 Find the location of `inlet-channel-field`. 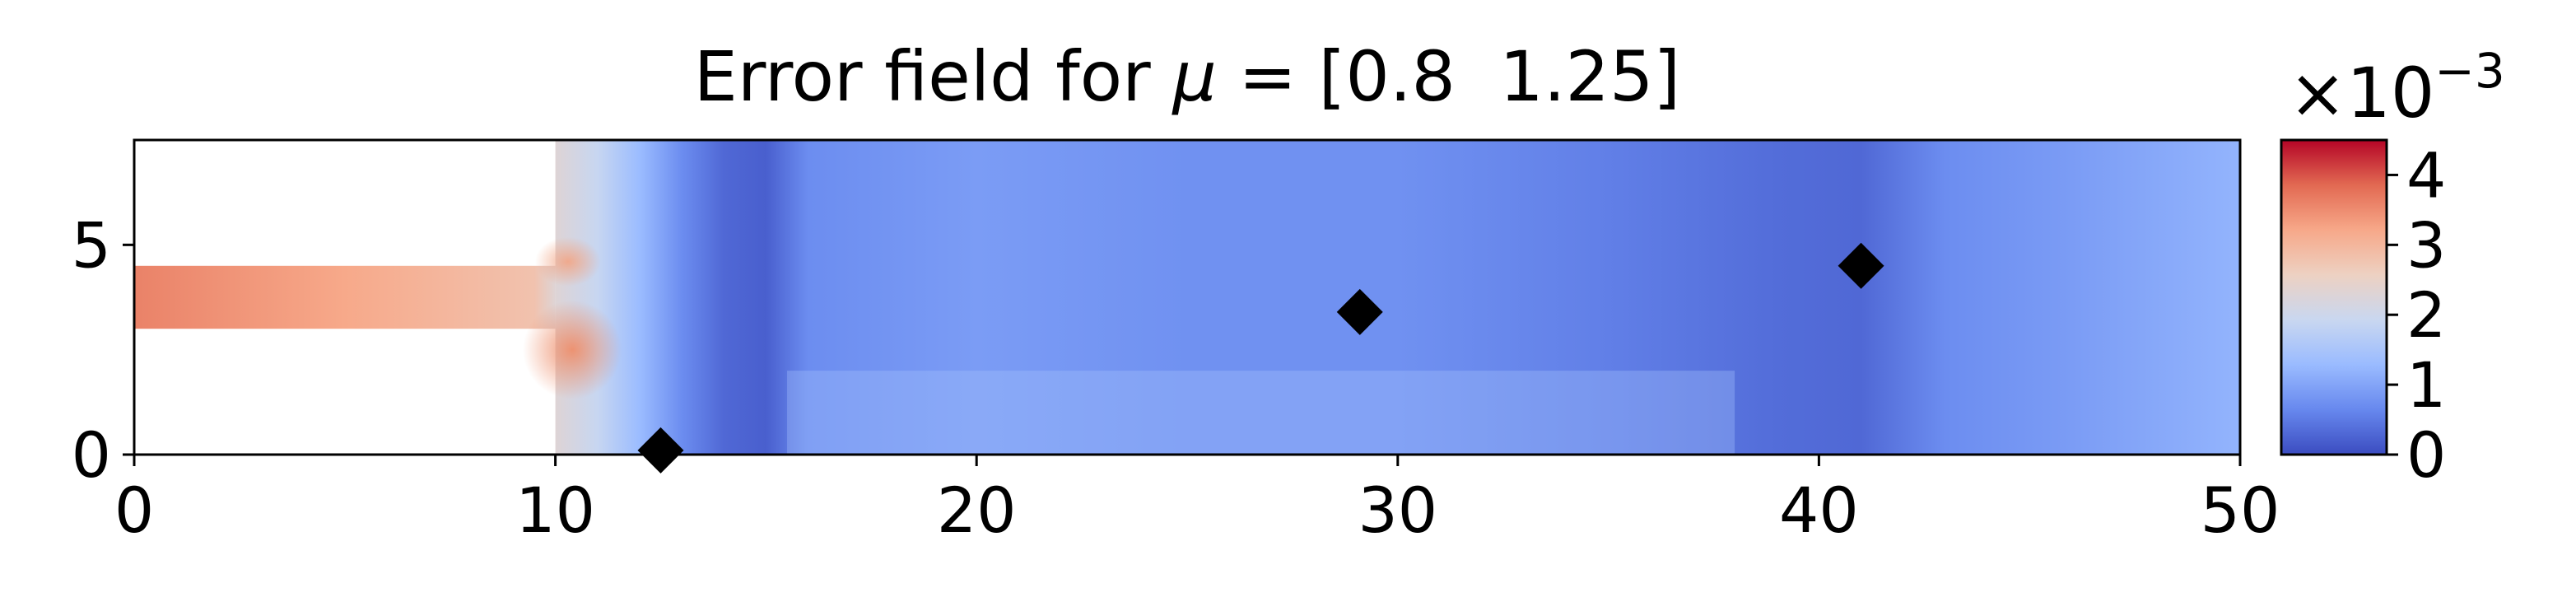

inlet-channel-field is located at coordinates (345, 297).